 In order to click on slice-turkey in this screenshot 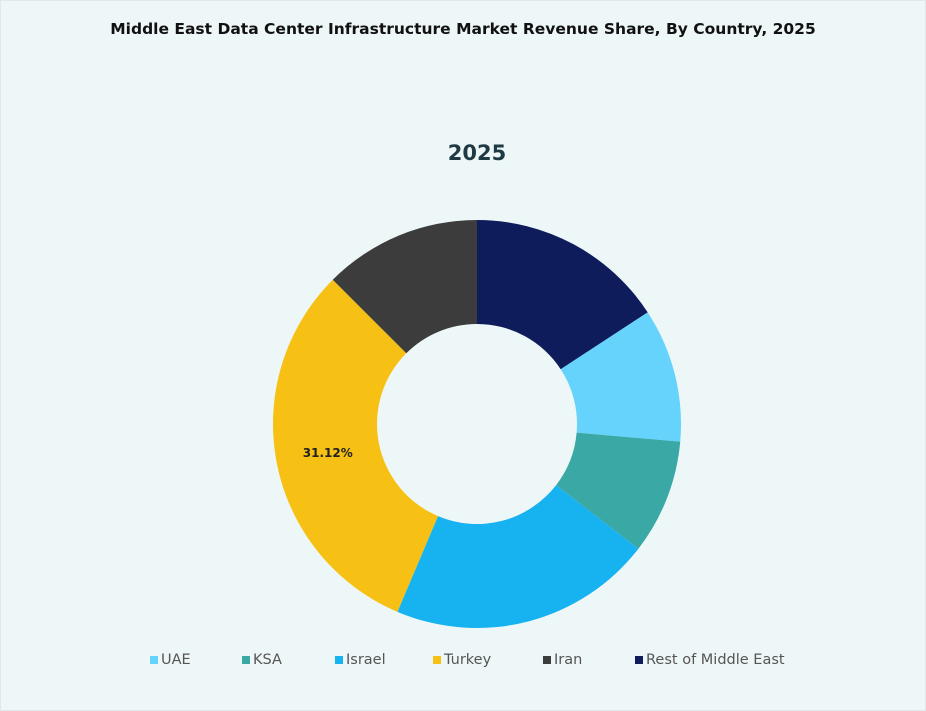, I will do `click(355, 445)`.